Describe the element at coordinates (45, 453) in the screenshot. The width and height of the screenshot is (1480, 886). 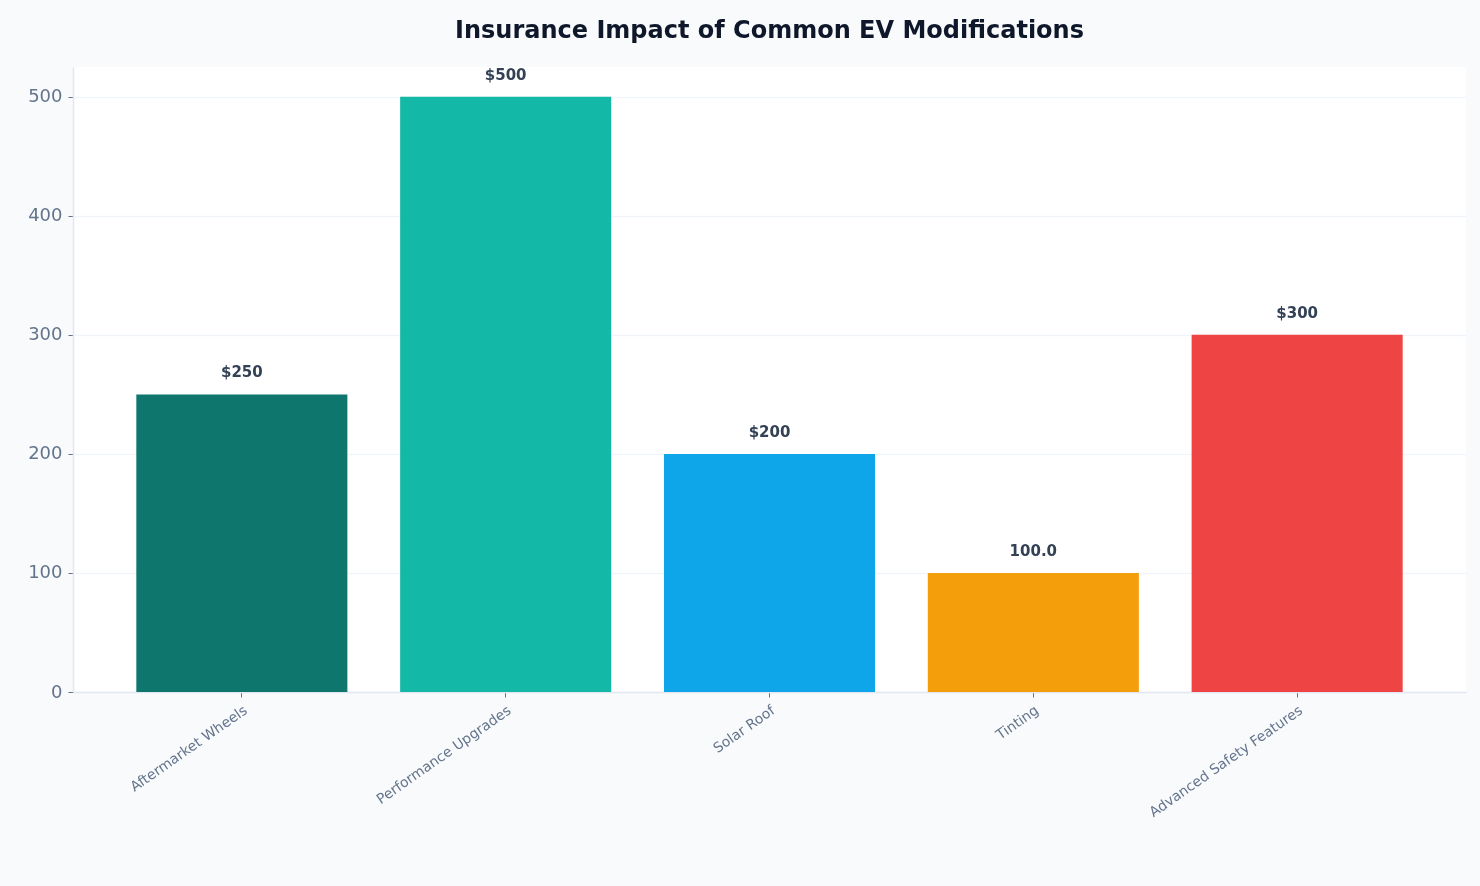
I see `y-tick-label: 200` at that location.